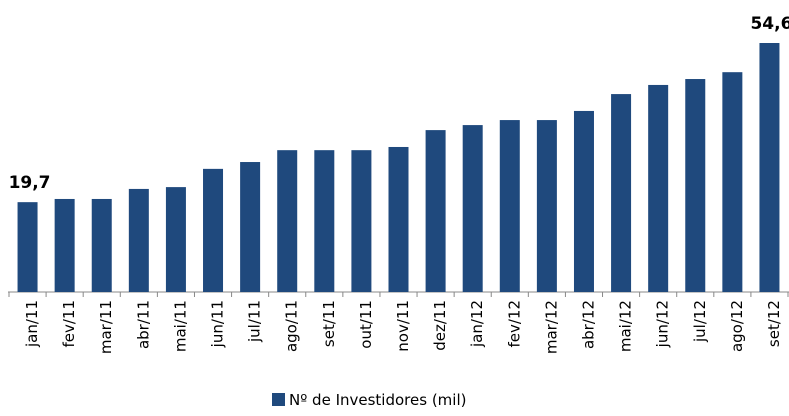  I want to click on x-tick-label: ago/11, so click(292, 326).